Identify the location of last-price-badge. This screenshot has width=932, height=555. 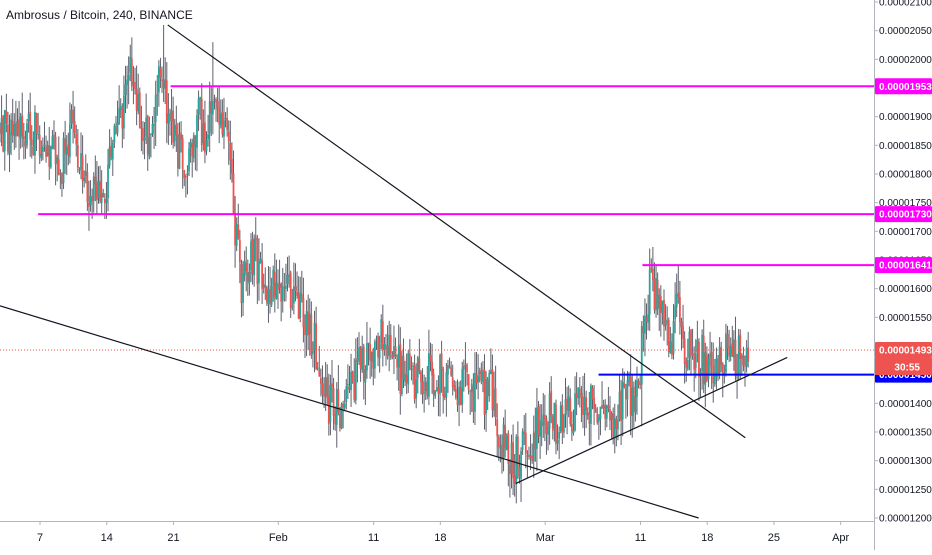
(903, 350).